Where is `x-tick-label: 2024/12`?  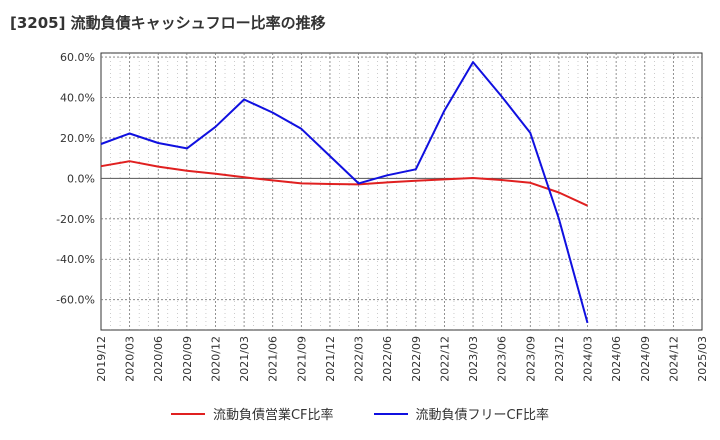 x-tick-label: 2024/12 is located at coordinates (673, 359).